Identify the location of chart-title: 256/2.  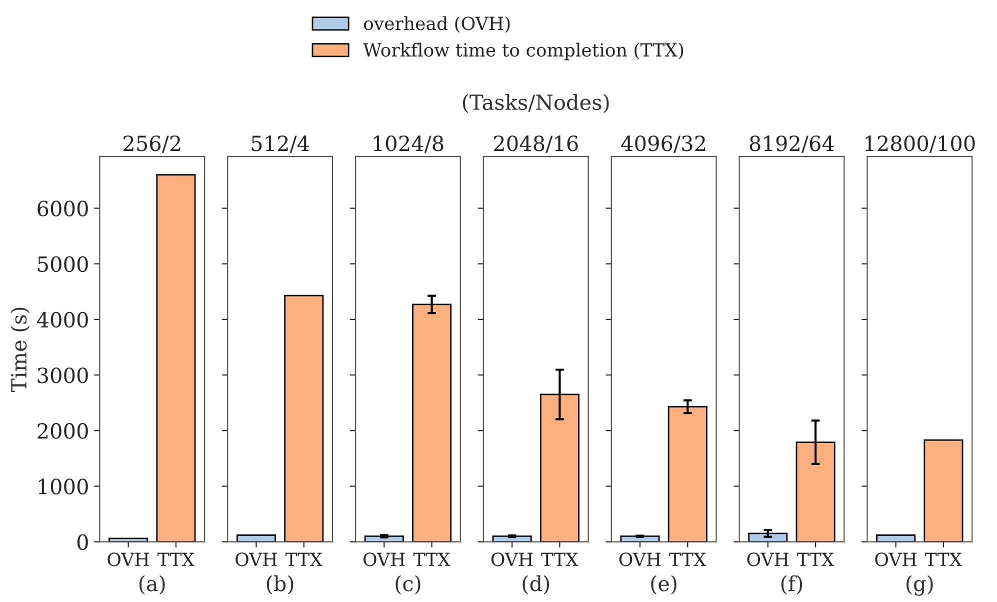
(152, 144).